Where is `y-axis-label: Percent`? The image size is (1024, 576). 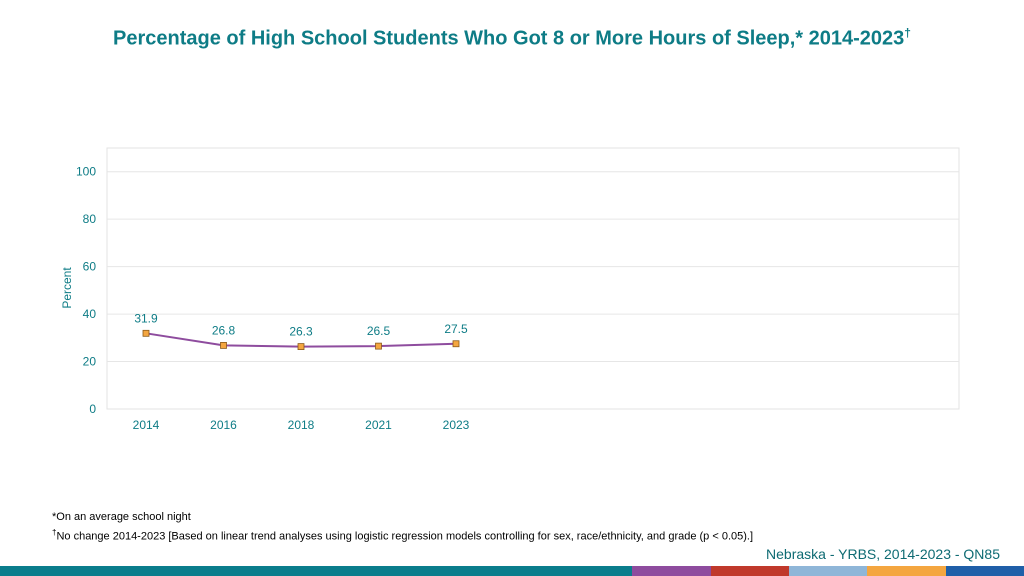 y-axis-label: Percent is located at coordinates (67, 288).